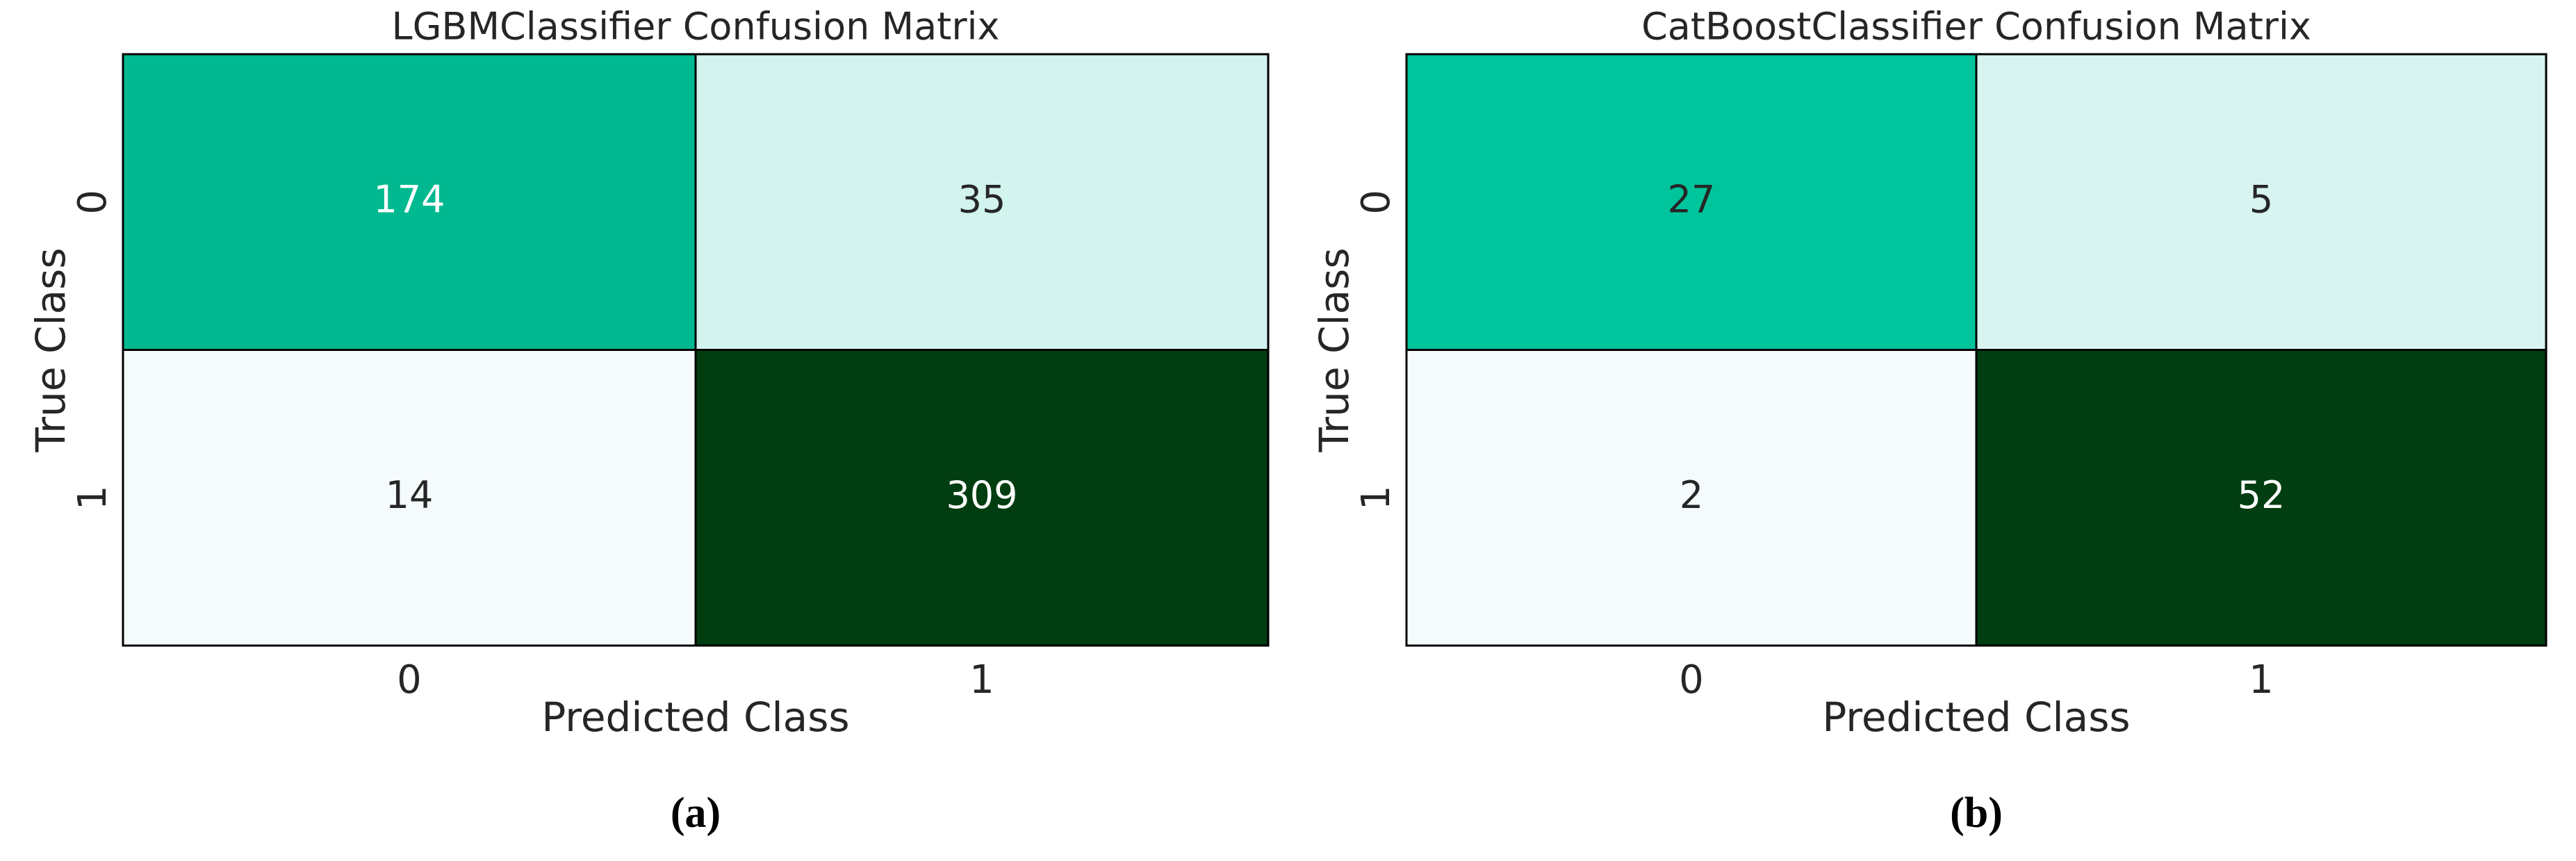 The height and width of the screenshot is (861, 2576). Describe the element at coordinates (982, 199) in the screenshot. I see `cell-label: 35` at that location.